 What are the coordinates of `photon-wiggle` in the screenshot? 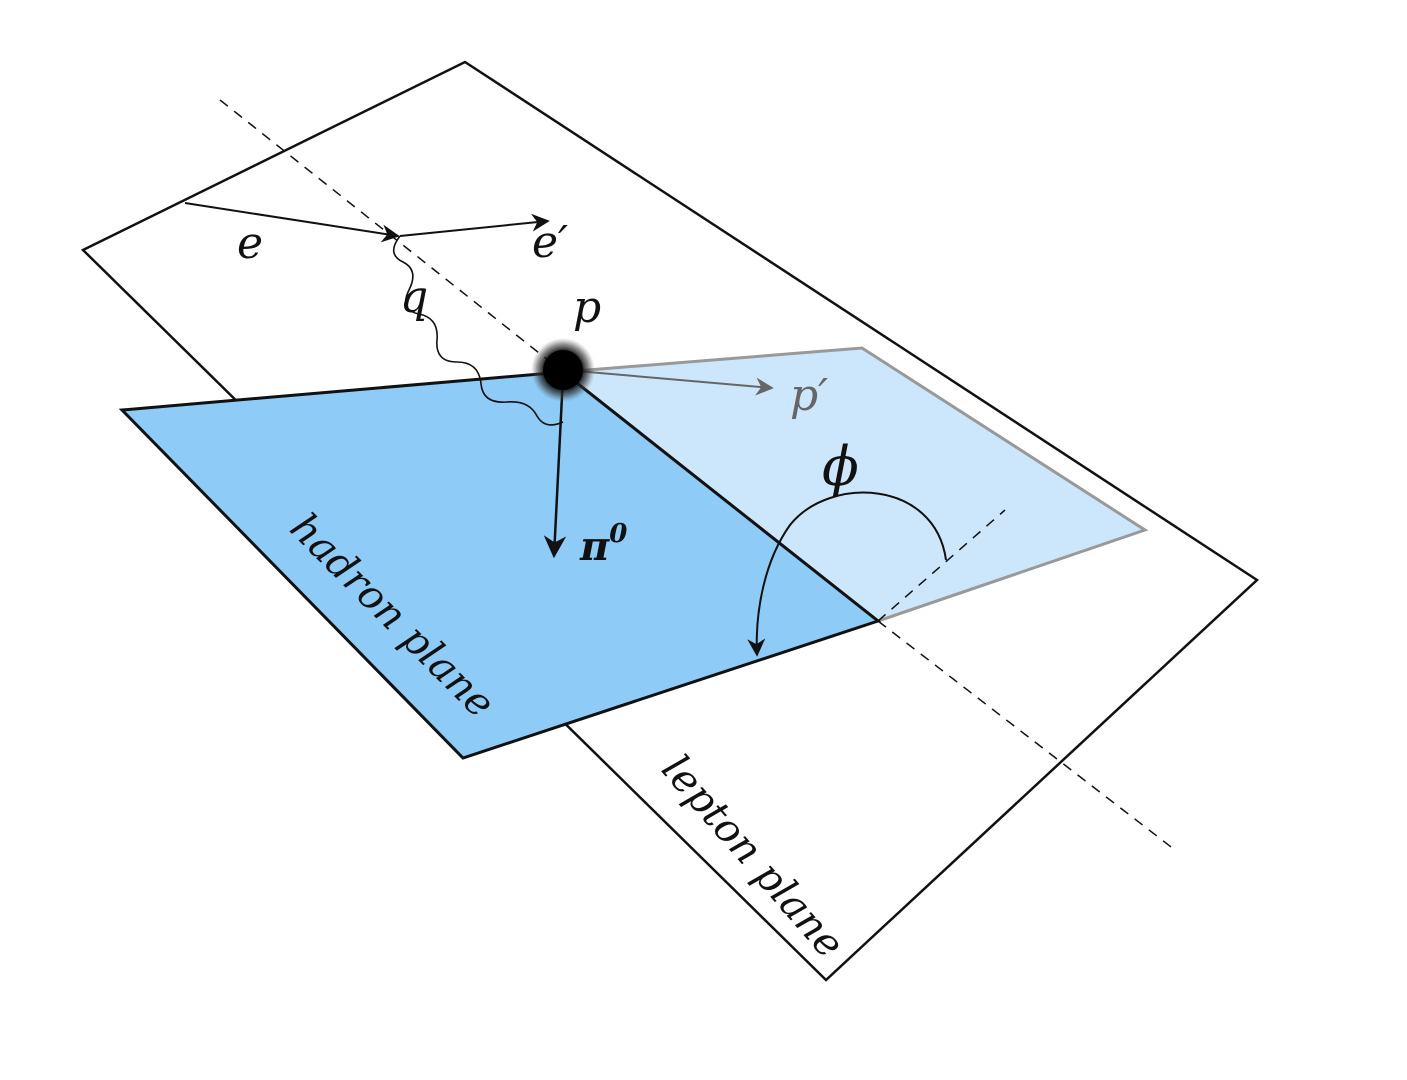 It's located at (478, 330).